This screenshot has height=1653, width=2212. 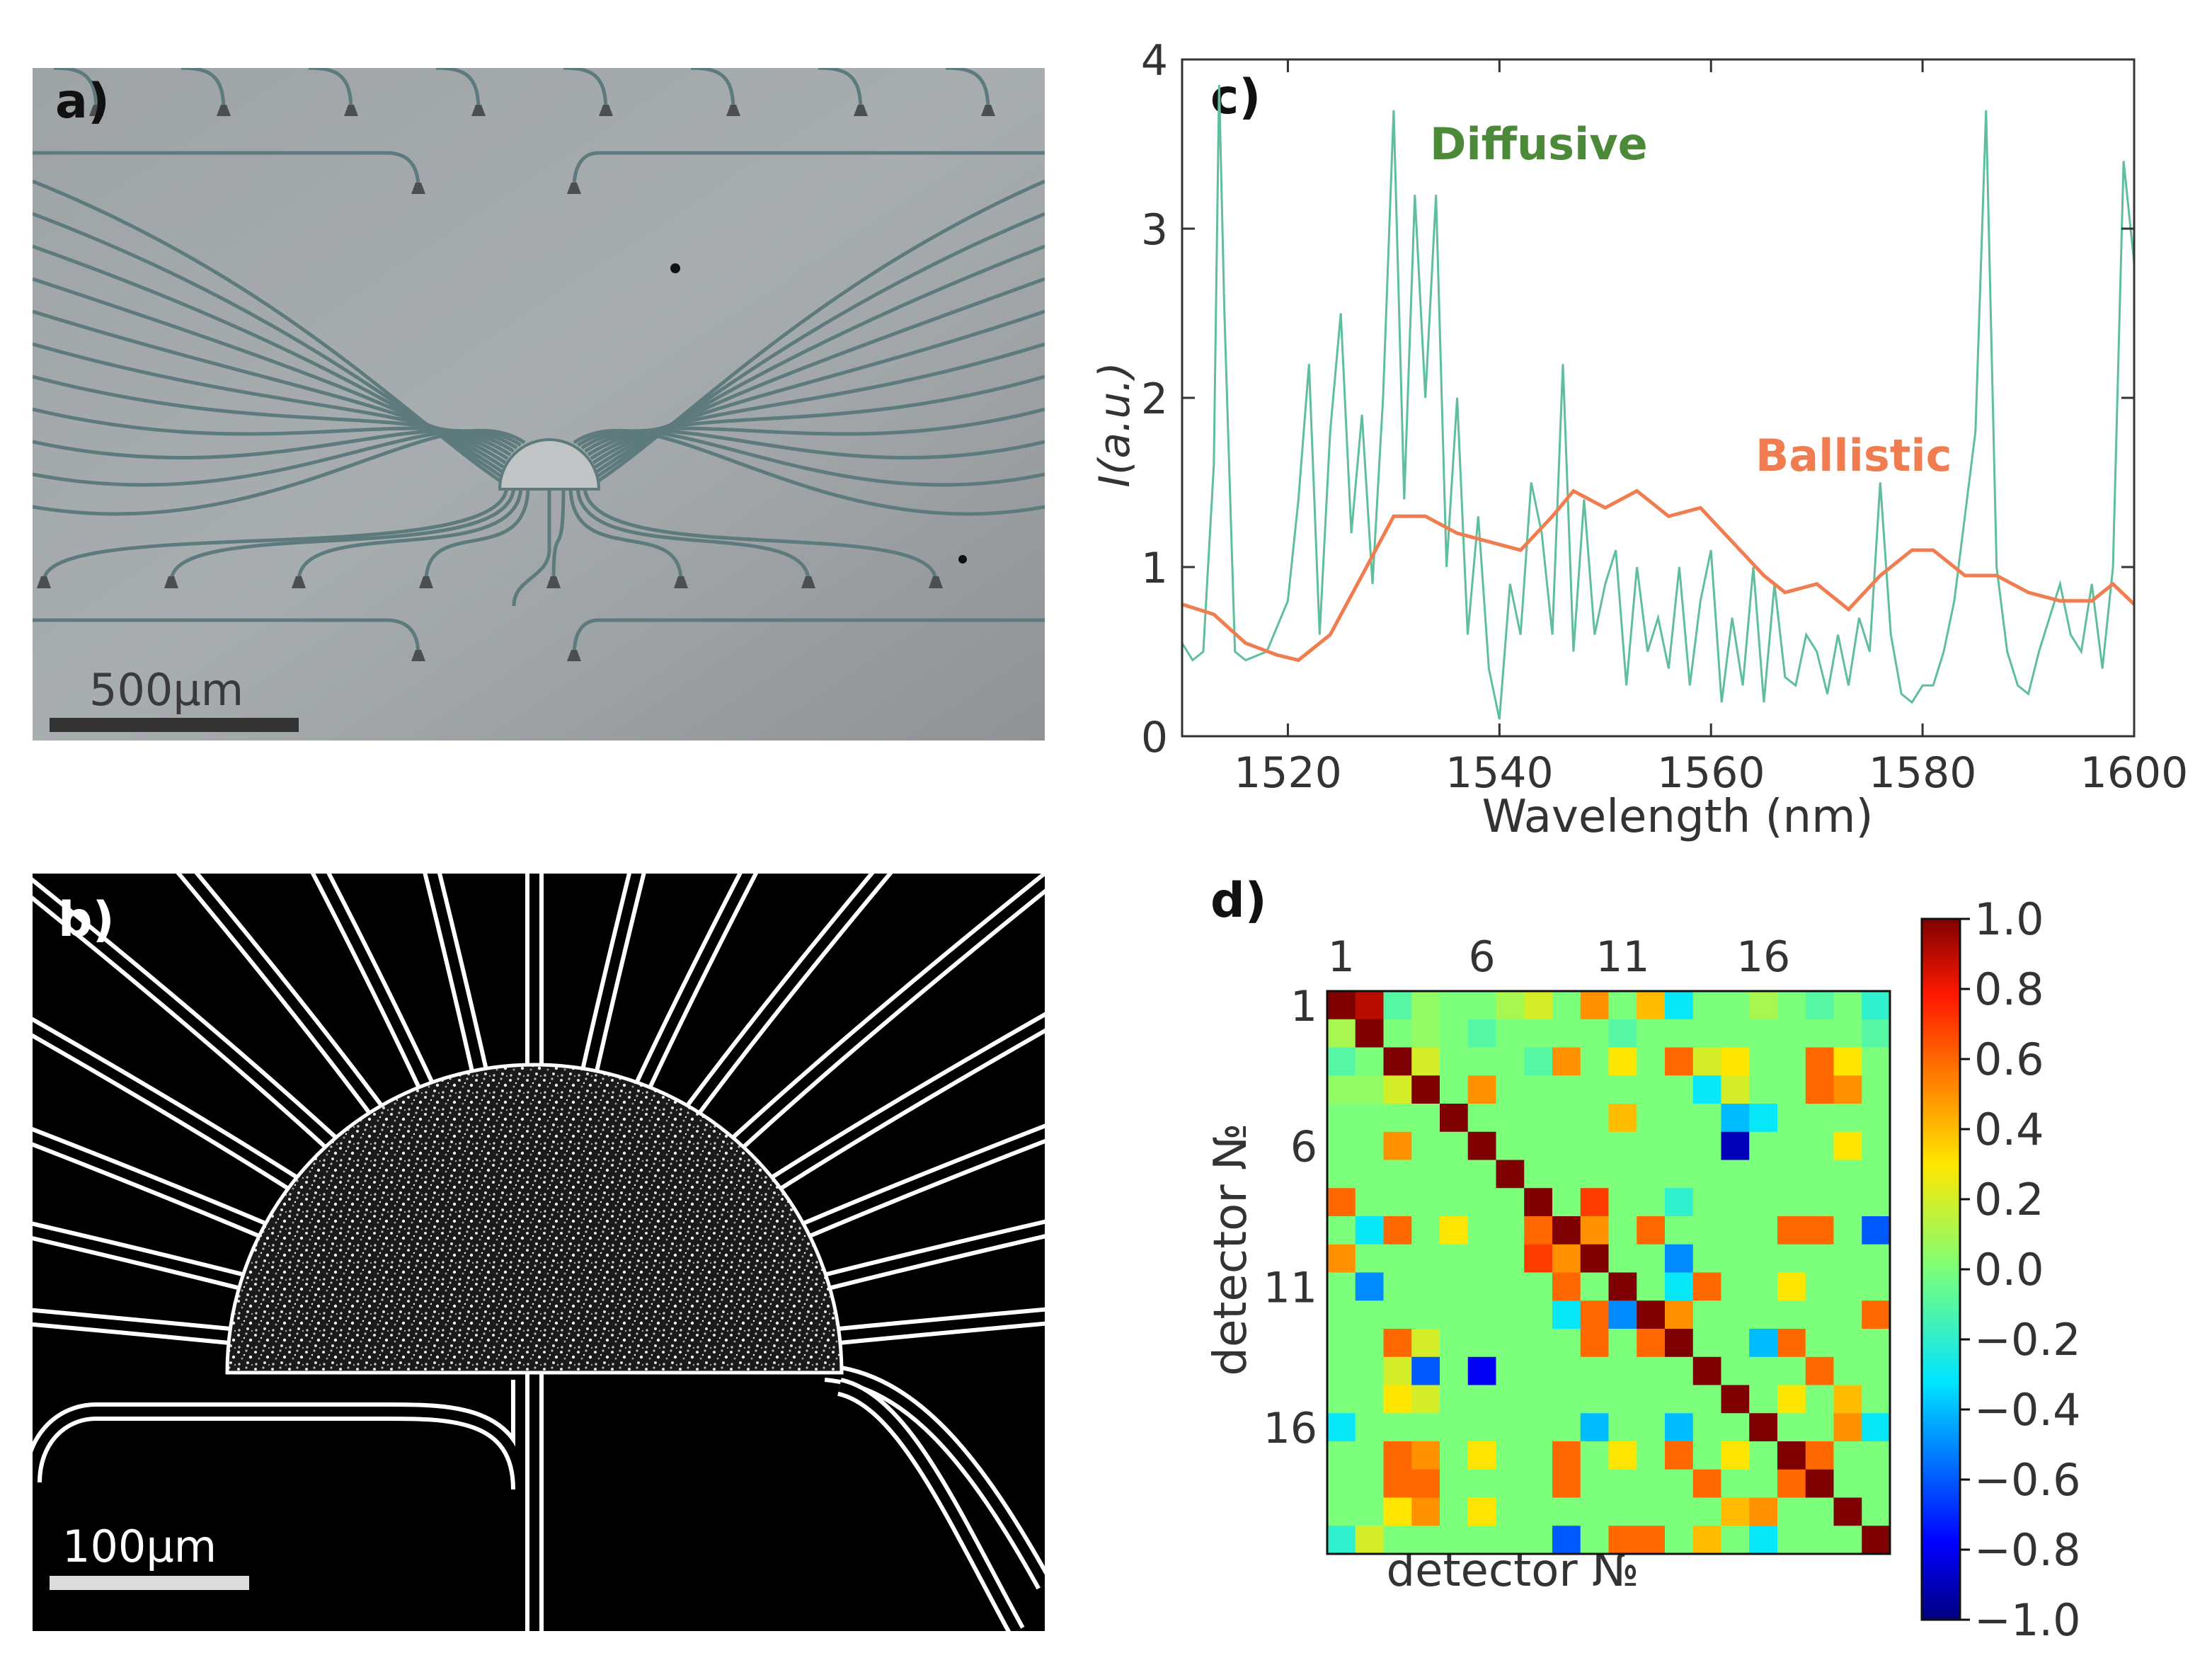 What do you see at coordinates (2027, 1480) in the screenshot?
I see `colorbar-tick-label: −0.6` at bounding box center [2027, 1480].